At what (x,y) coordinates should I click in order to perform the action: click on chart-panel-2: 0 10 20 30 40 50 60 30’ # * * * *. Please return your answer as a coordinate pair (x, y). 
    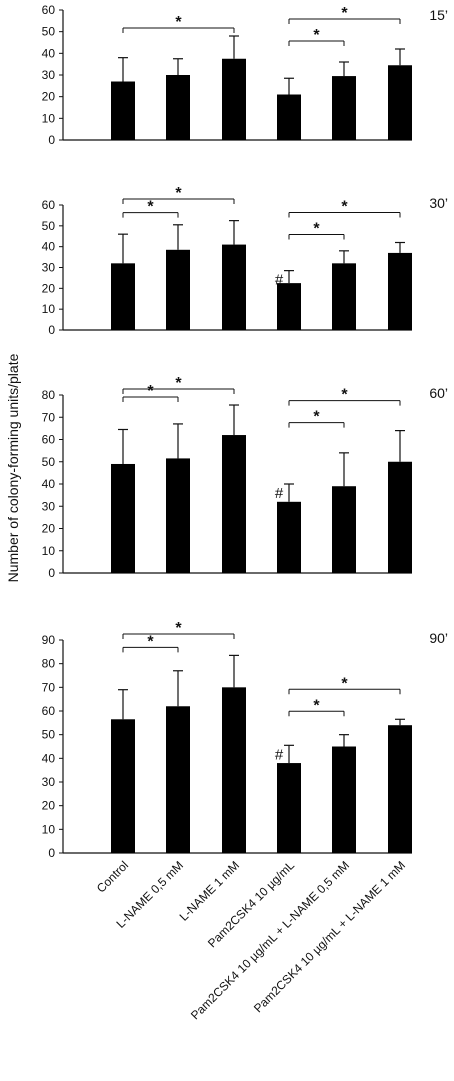
    Looking at the image, I should click on (245, 261).